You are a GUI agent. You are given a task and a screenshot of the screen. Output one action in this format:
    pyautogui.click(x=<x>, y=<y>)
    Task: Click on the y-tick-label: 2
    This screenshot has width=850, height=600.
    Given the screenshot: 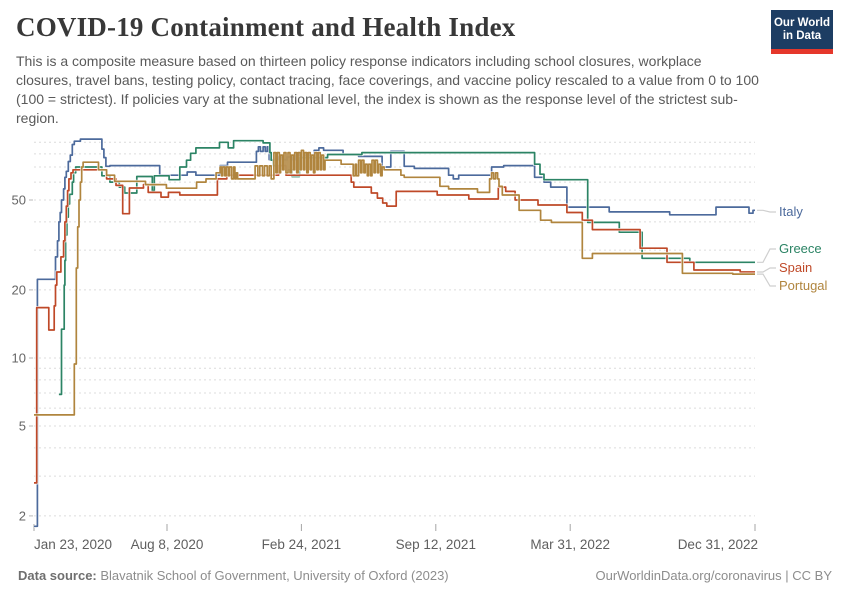 What is the action you would take?
    pyautogui.click(x=22, y=515)
    